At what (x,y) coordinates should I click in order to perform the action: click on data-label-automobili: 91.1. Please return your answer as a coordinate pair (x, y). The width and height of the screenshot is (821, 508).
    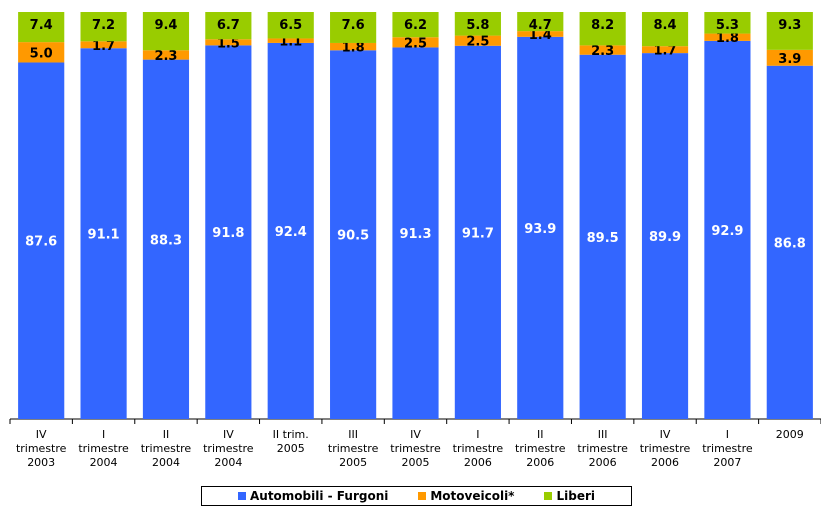
    Looking at the image, I should click on (104, 235).